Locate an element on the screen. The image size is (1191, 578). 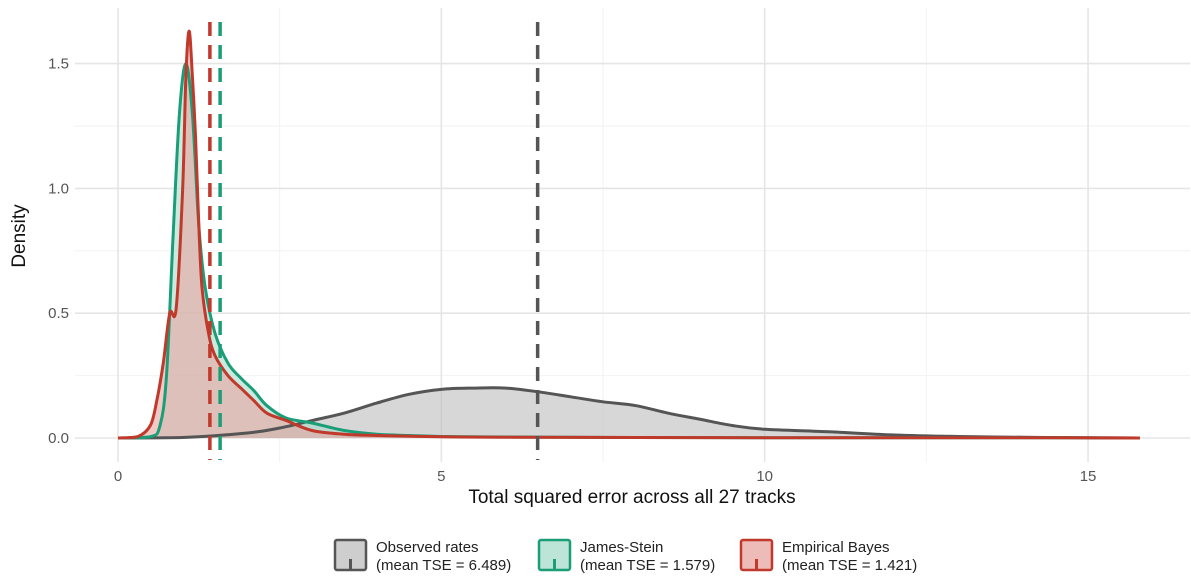
legend-item-observed: Observed rates(mean TSE = 6.489) is located at coordinates (422, 556).